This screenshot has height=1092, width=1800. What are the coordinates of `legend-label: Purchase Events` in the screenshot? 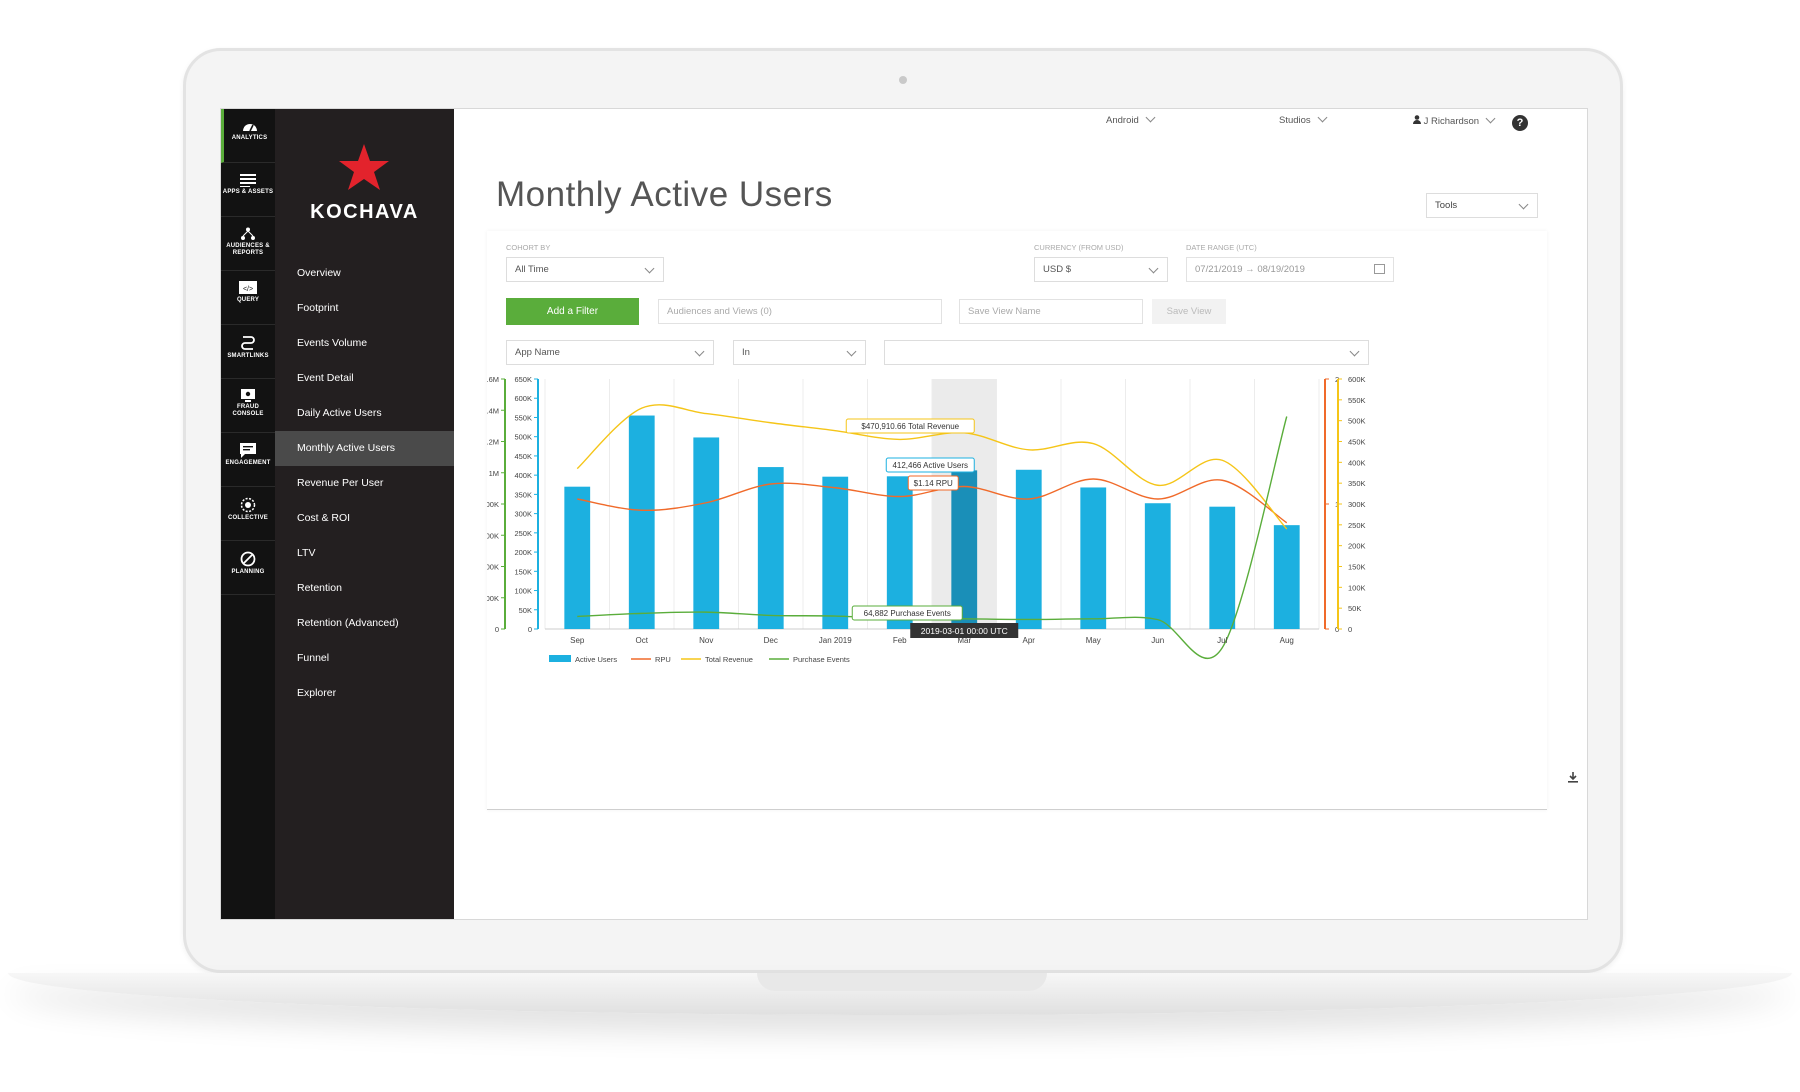 It's located at (821, 659).